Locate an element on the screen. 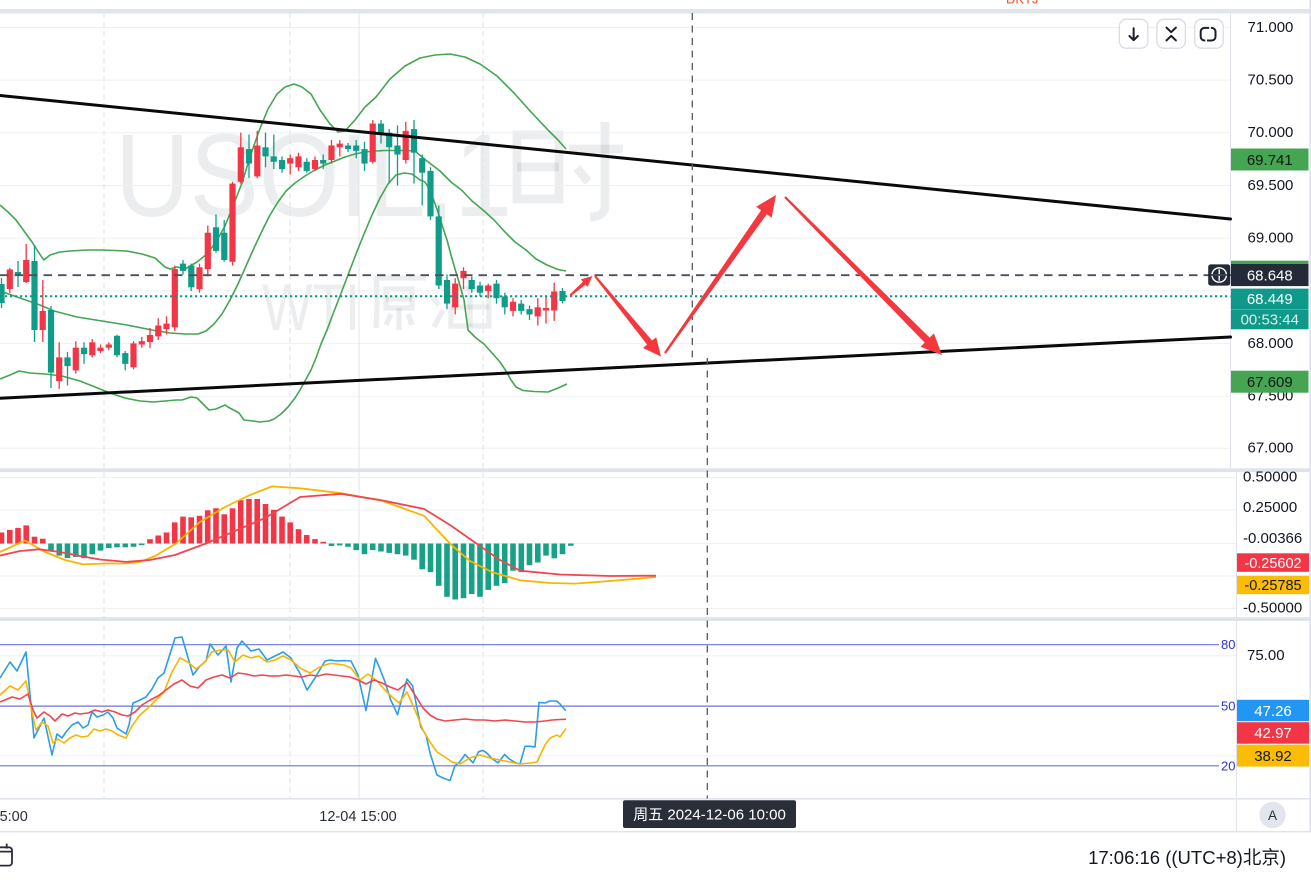 The height and width of the screenshot is (880, 1311). svg-text: 69.000 is located at coordinates (1271, 238).